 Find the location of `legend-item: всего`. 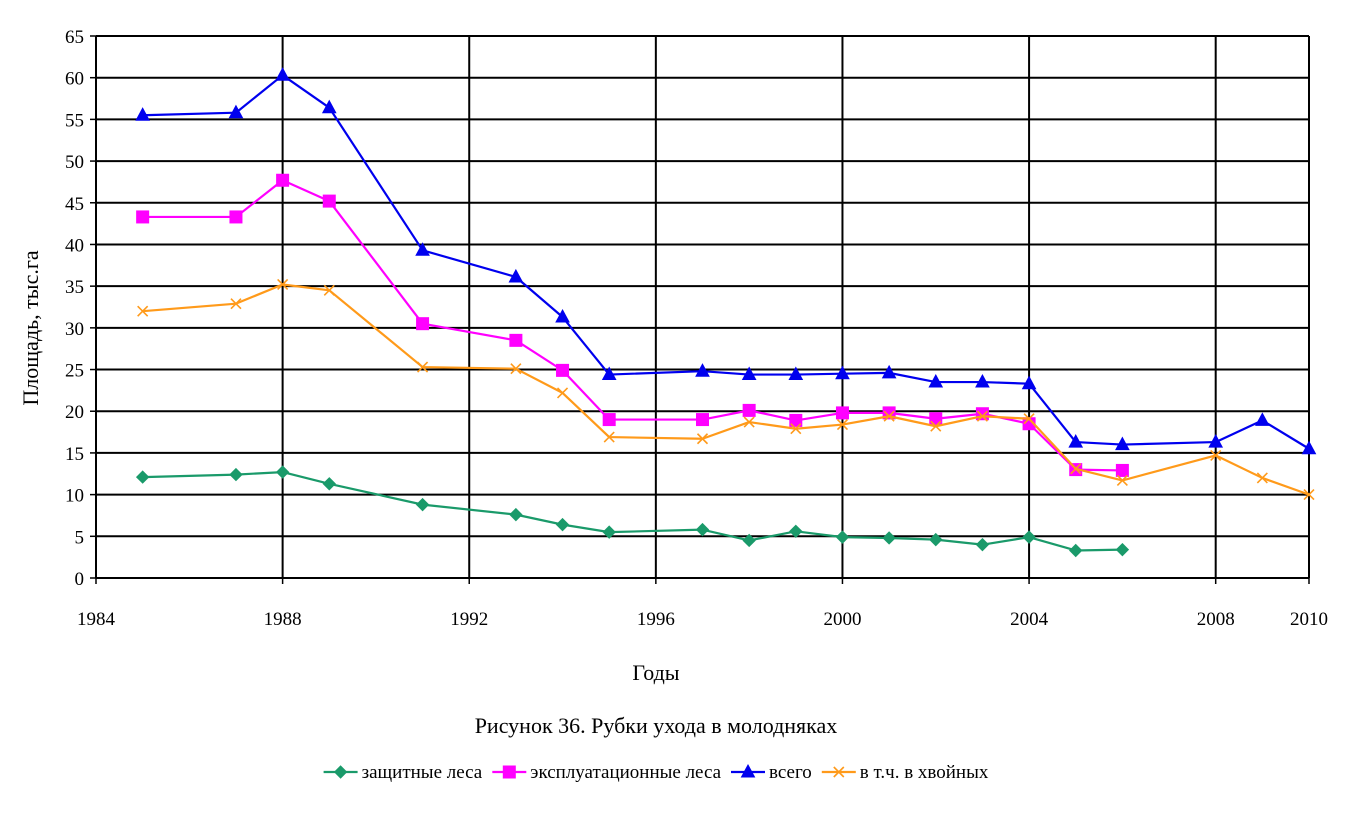

legend-item: всего is located at coordinates (771, 772).